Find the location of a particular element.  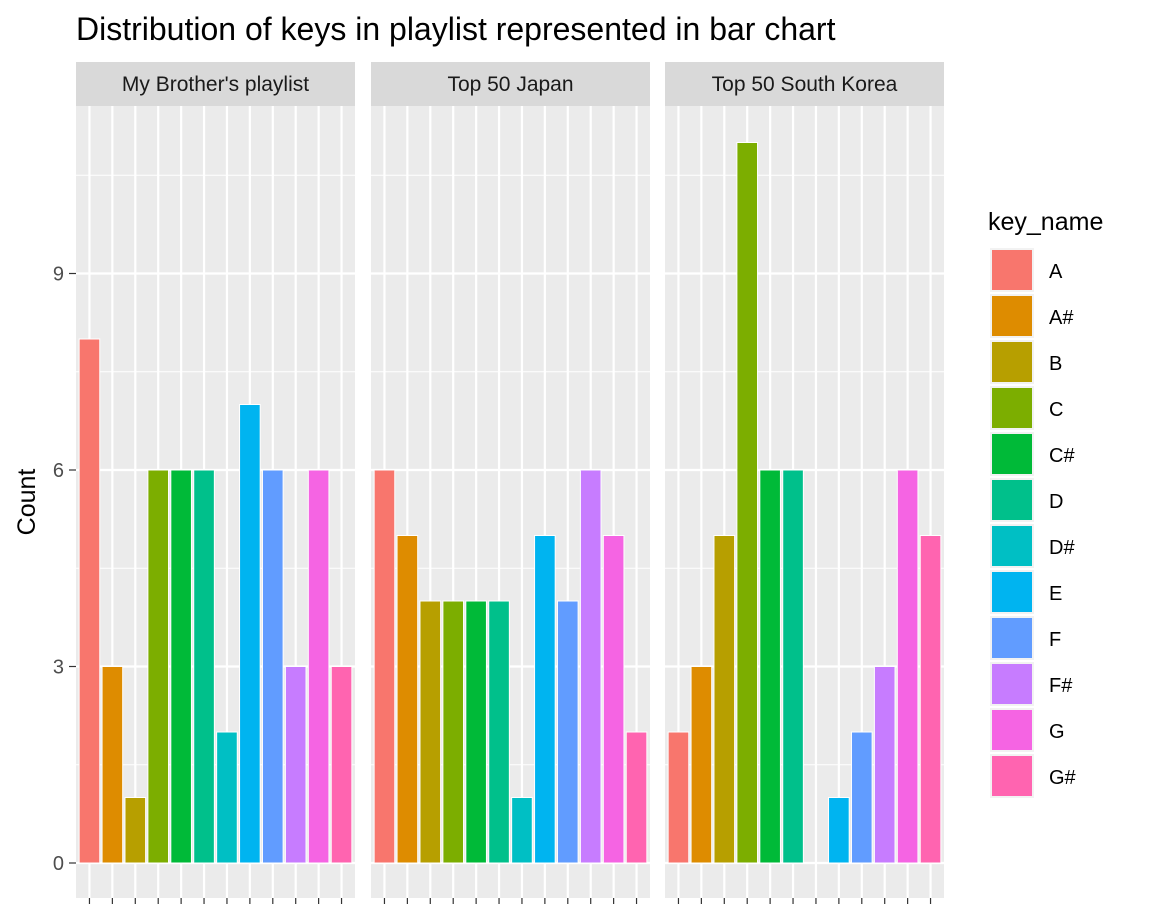

y-tick-label: 6 is located at coordinates (58, 471).